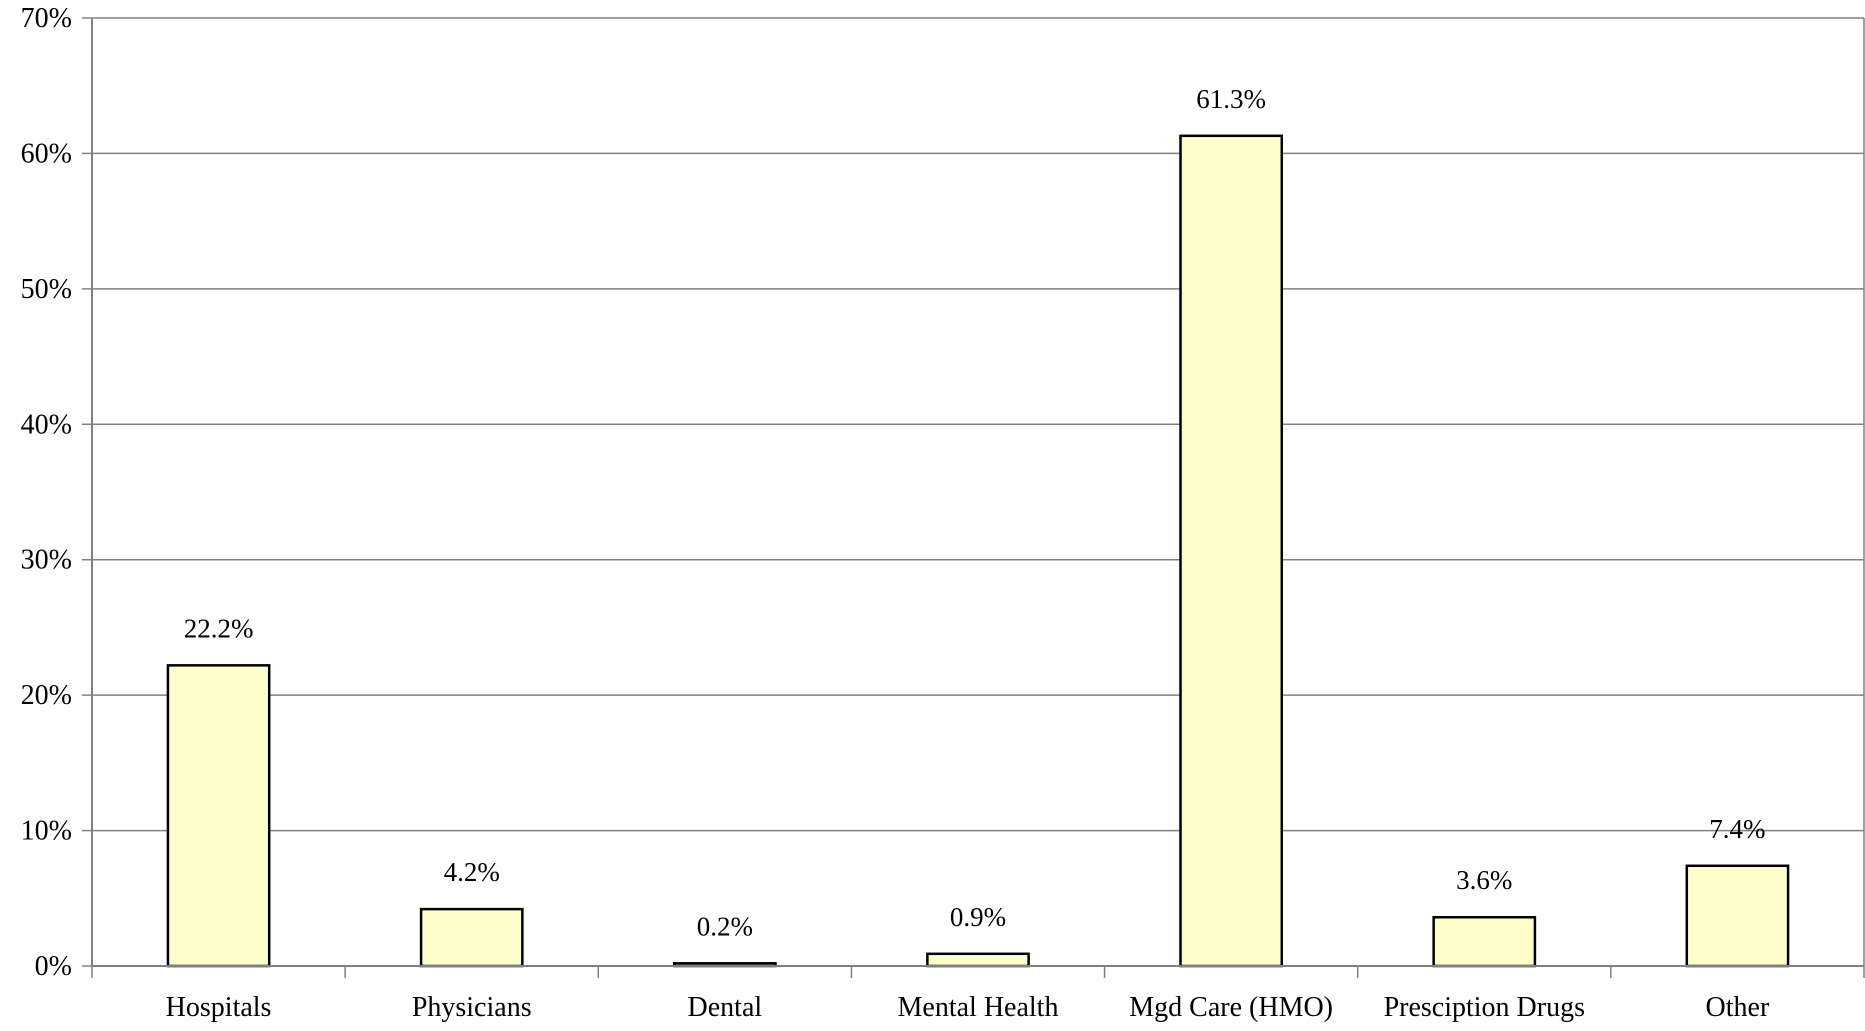 The image size is (1865, 1031). Describe the element at coordinates (725, 1007) in the screenshot. I see `x-category-label: Dental` at that location.